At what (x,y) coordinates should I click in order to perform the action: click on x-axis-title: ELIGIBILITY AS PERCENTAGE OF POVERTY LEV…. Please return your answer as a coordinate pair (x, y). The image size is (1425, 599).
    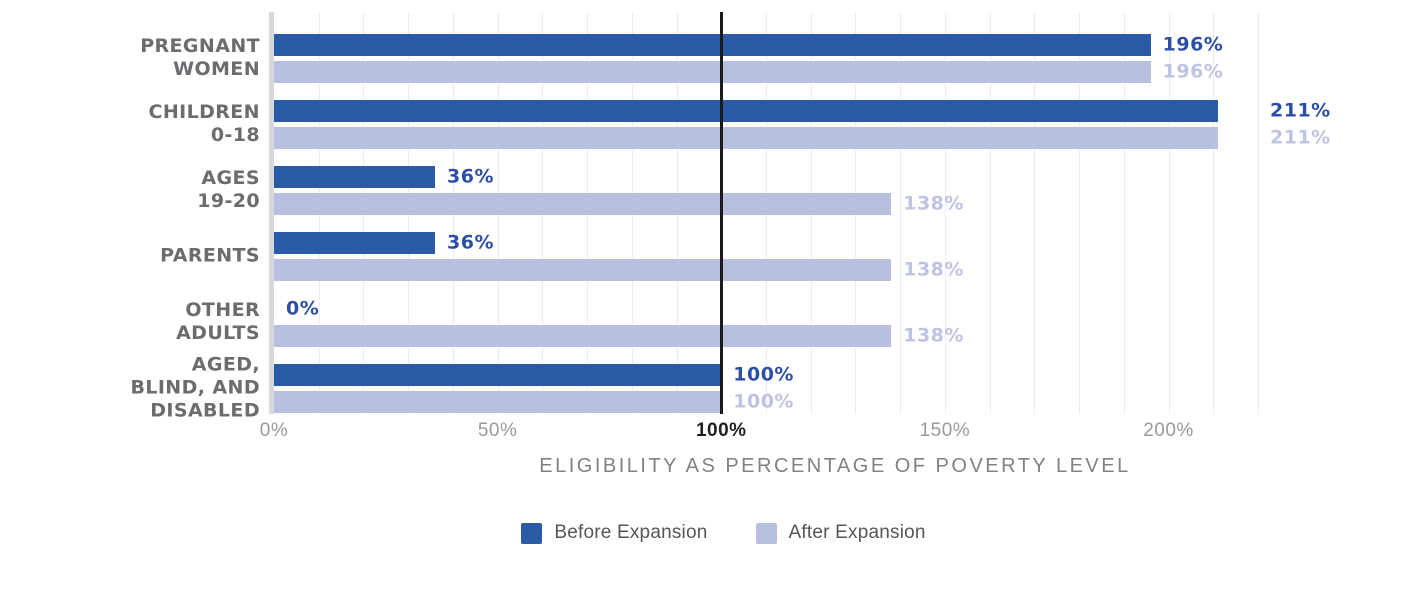
    Looking at the image, I should click on (835, 466).